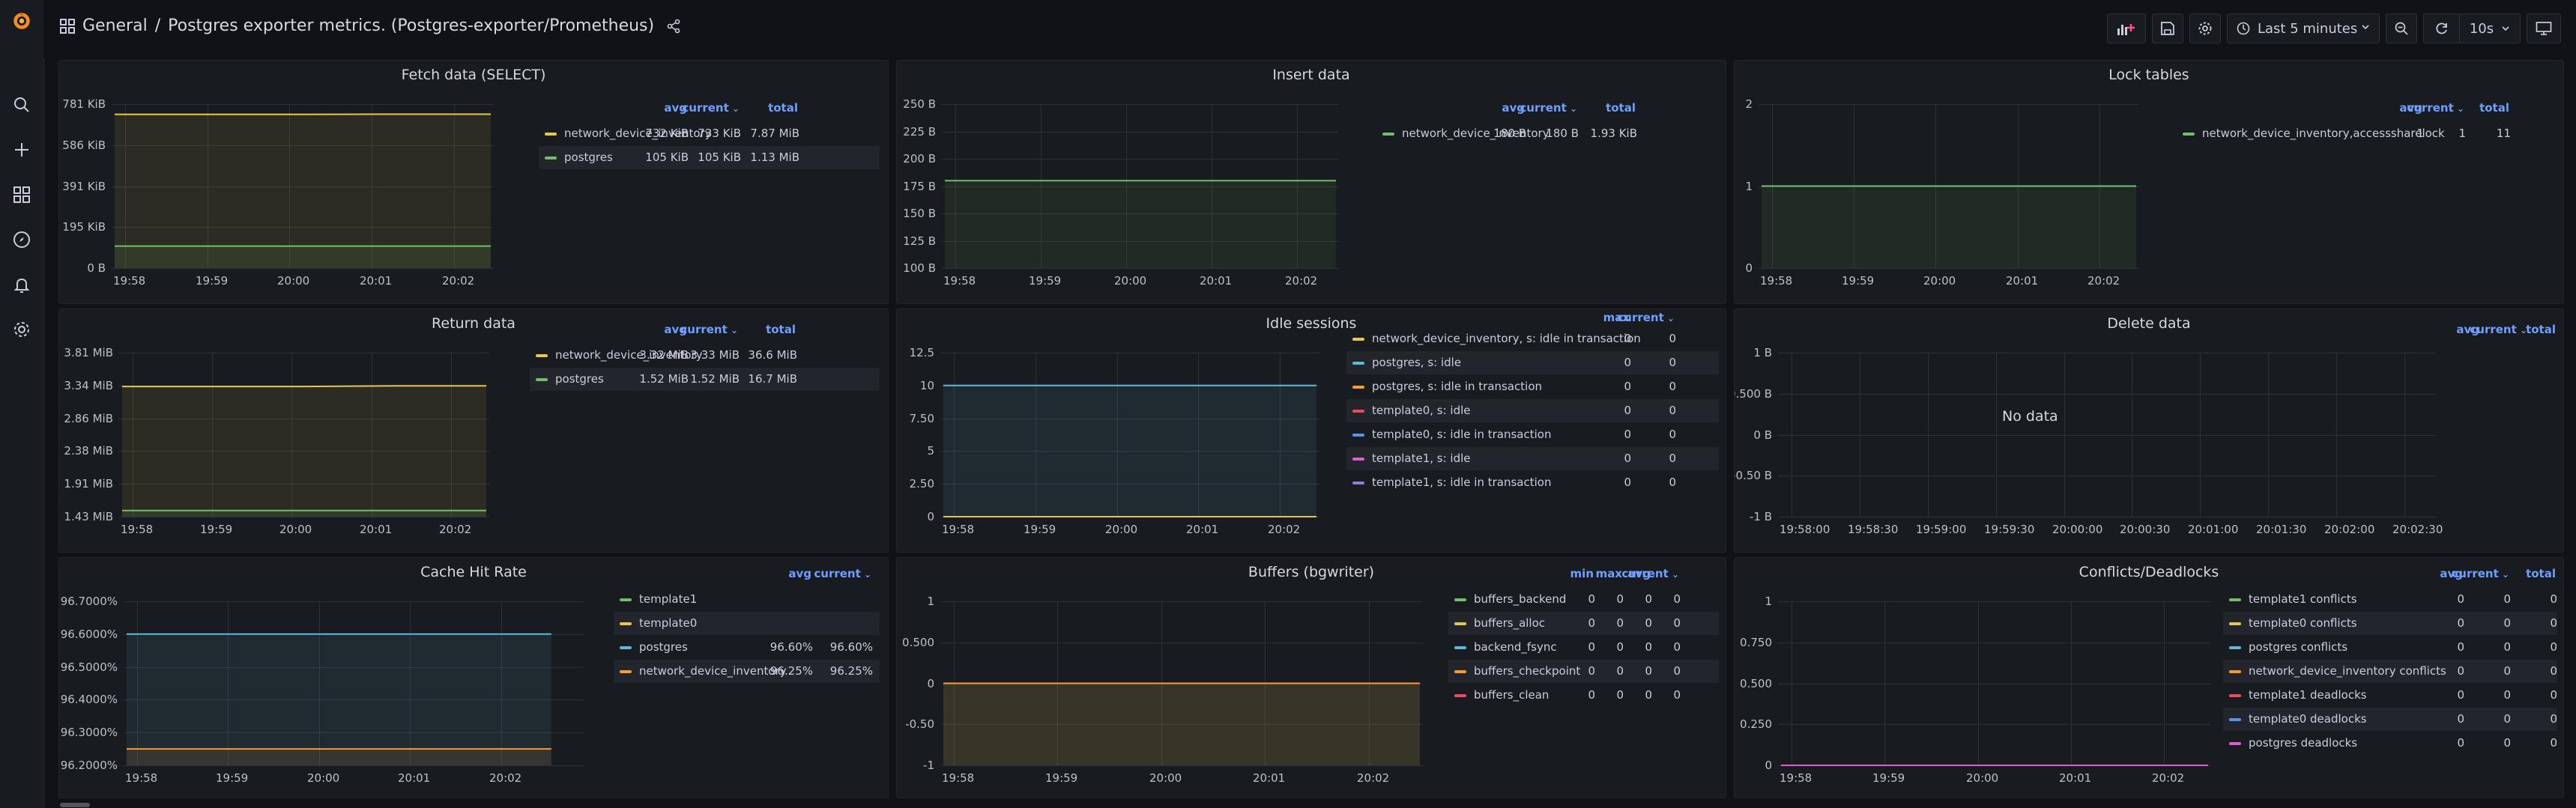 The width and height of the screenshot is (2576, 808). I want to click on search-icon, so click(21, 104).